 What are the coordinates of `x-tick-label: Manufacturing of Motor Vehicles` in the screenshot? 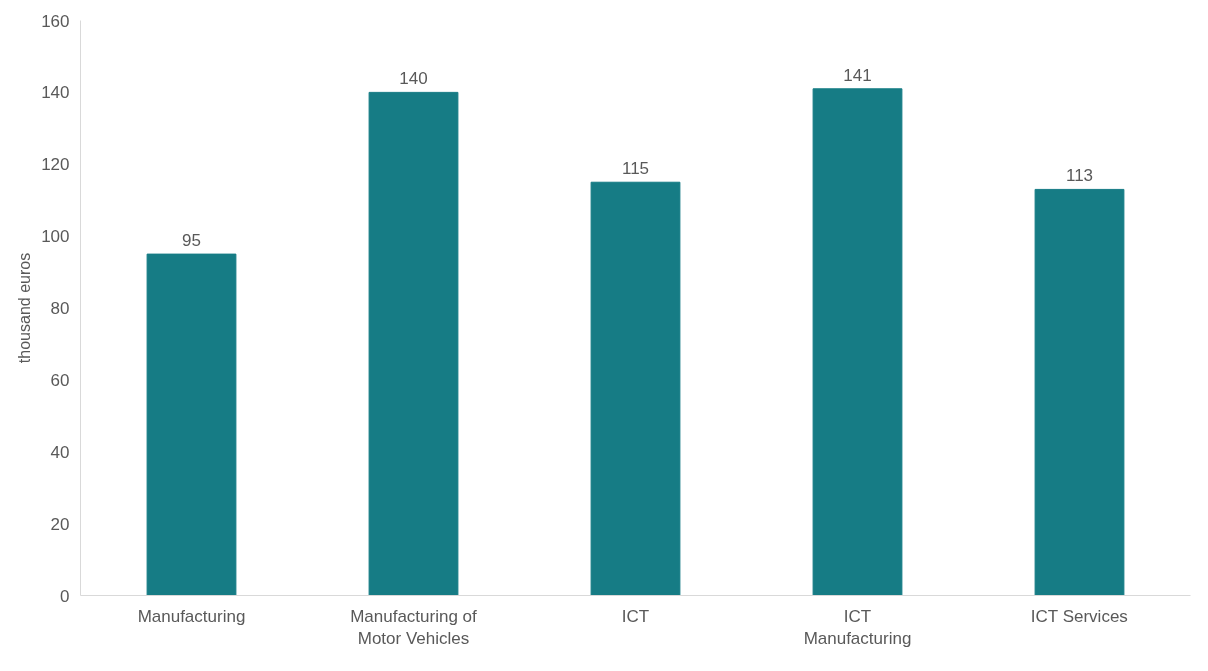 It's located at (414, 627).